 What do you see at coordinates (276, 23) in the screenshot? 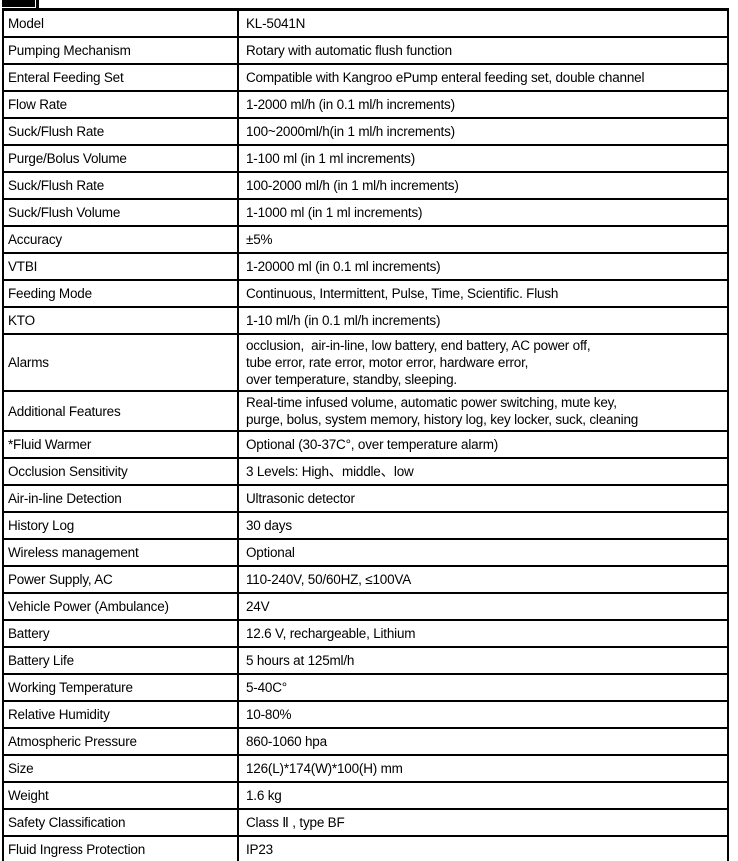
I see `spec-value: KL-5041N` at bounding box center [276, 23].